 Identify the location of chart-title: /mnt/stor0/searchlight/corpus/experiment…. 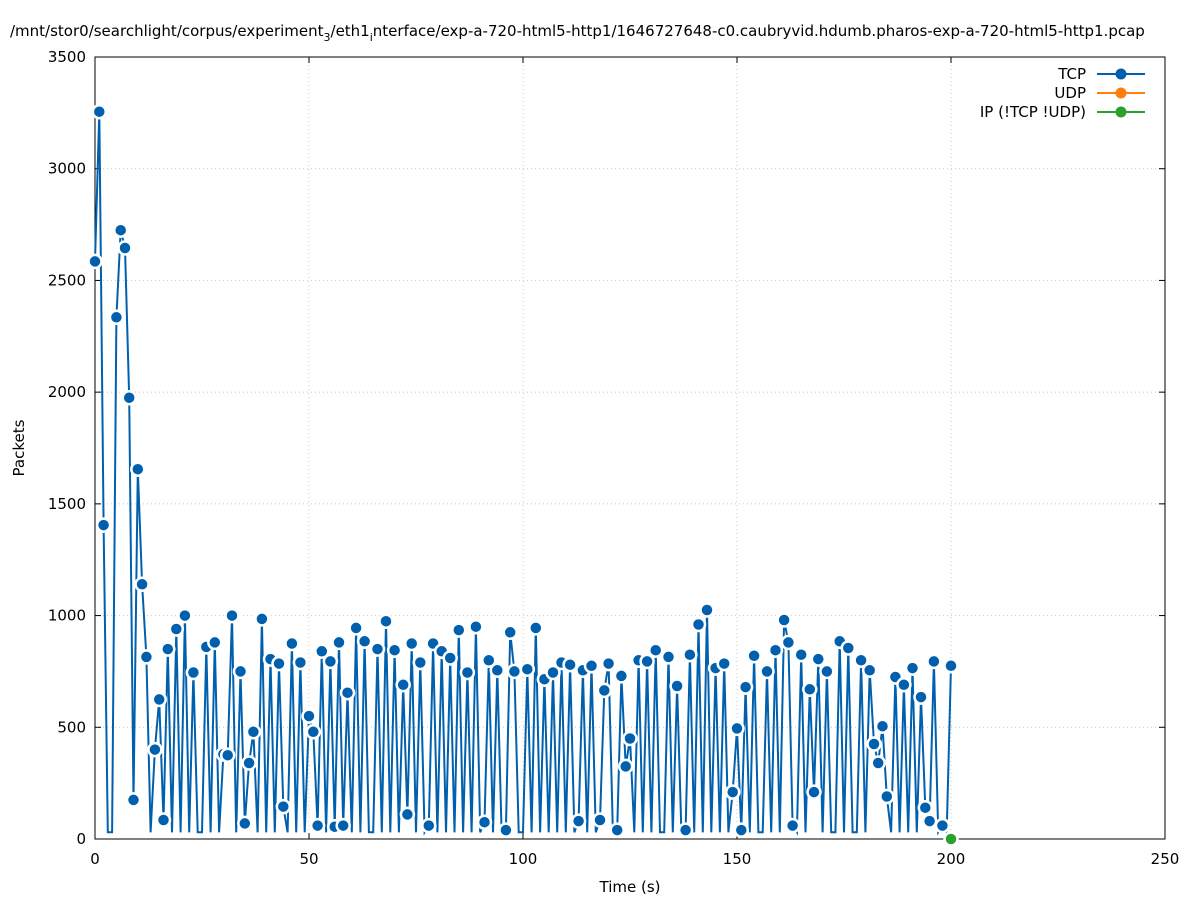
(577, 33).